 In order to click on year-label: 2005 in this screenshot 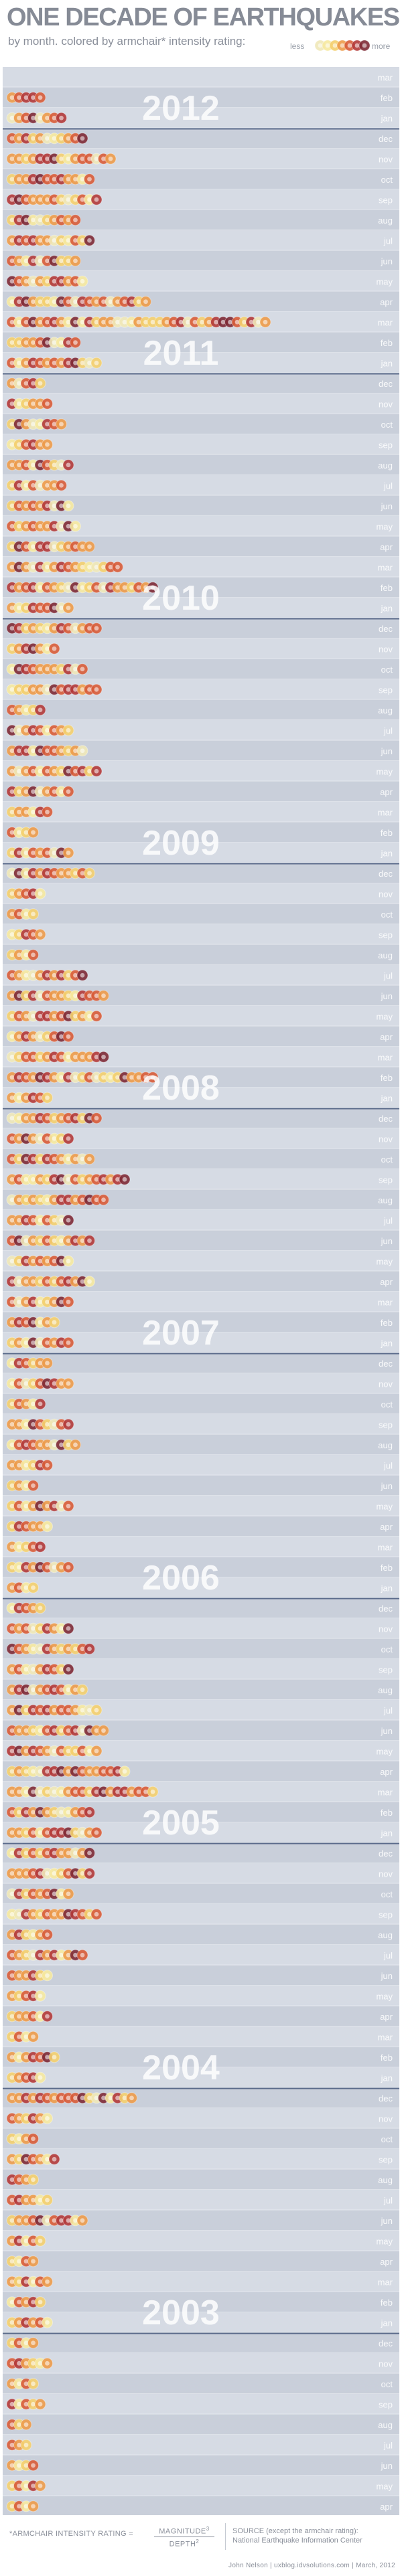, I will do `click(181, 1823)`.